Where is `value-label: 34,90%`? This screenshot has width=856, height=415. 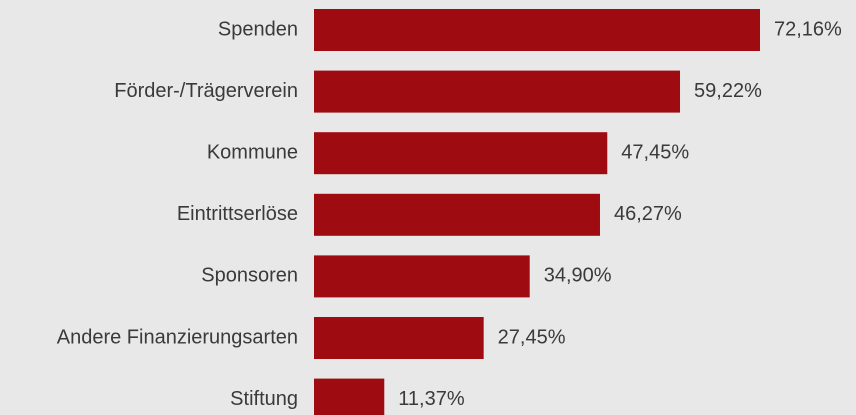
value-label: 34,90% is located at coordinates (578, 276).